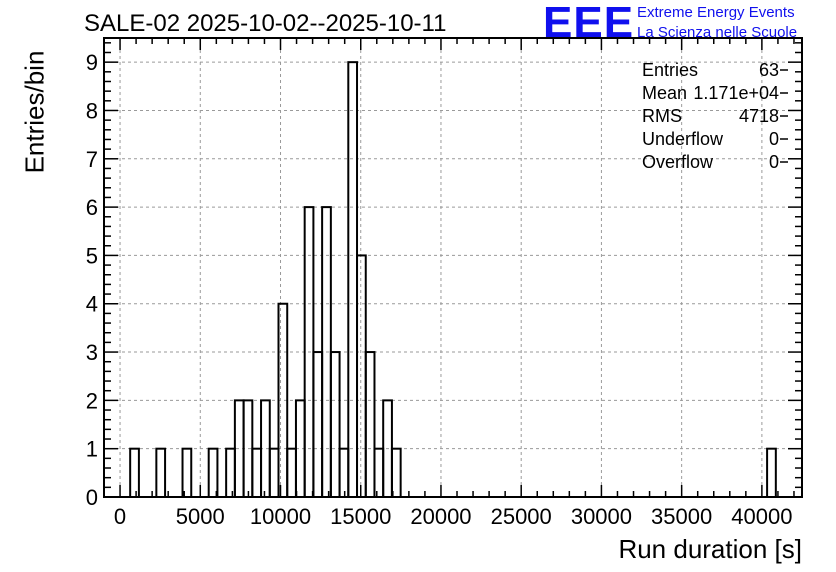 Image resolution: width=836 pixels, height=572 pixels. I want to click on x-tick-label: 0, so click(120, 516).